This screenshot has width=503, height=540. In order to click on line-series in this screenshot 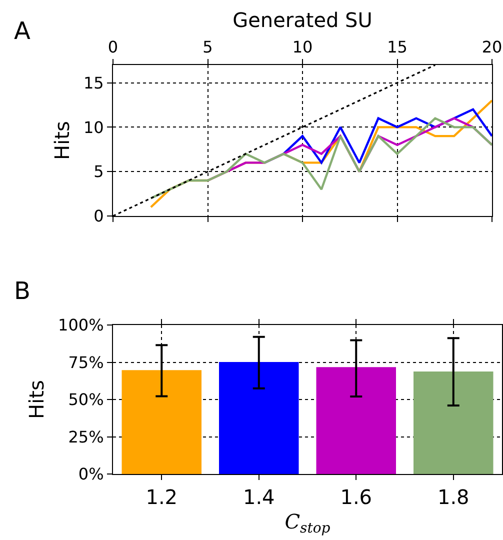, I will do `click(321, 158)`.